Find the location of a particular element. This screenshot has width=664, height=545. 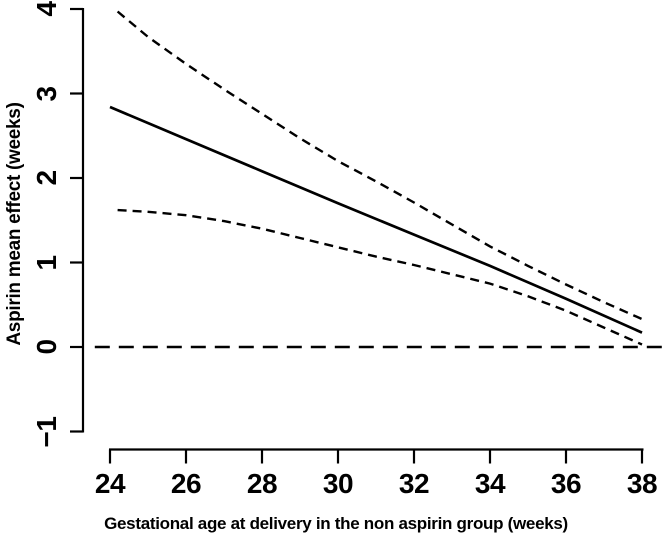

x-tick-label: 36 is located at coordinates (566, 483).